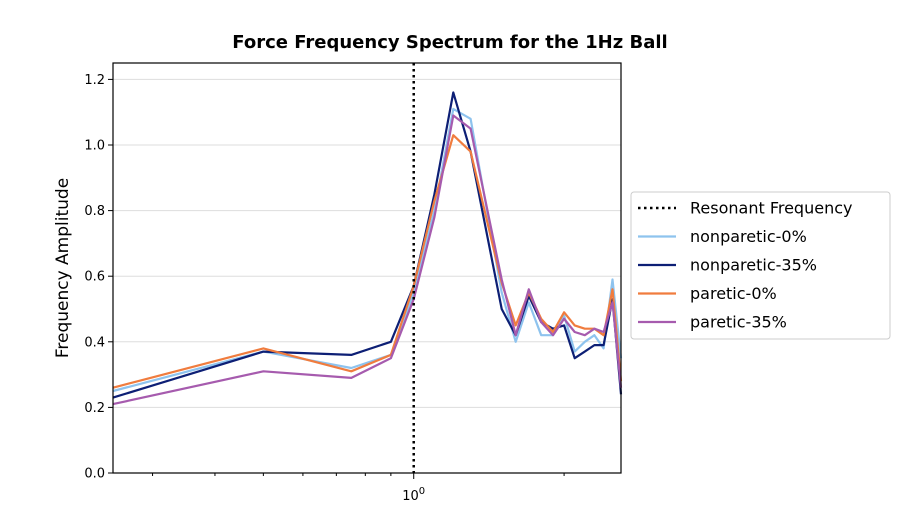  I want to click on y-tick-label-3: 0.6, so click(94, 277).